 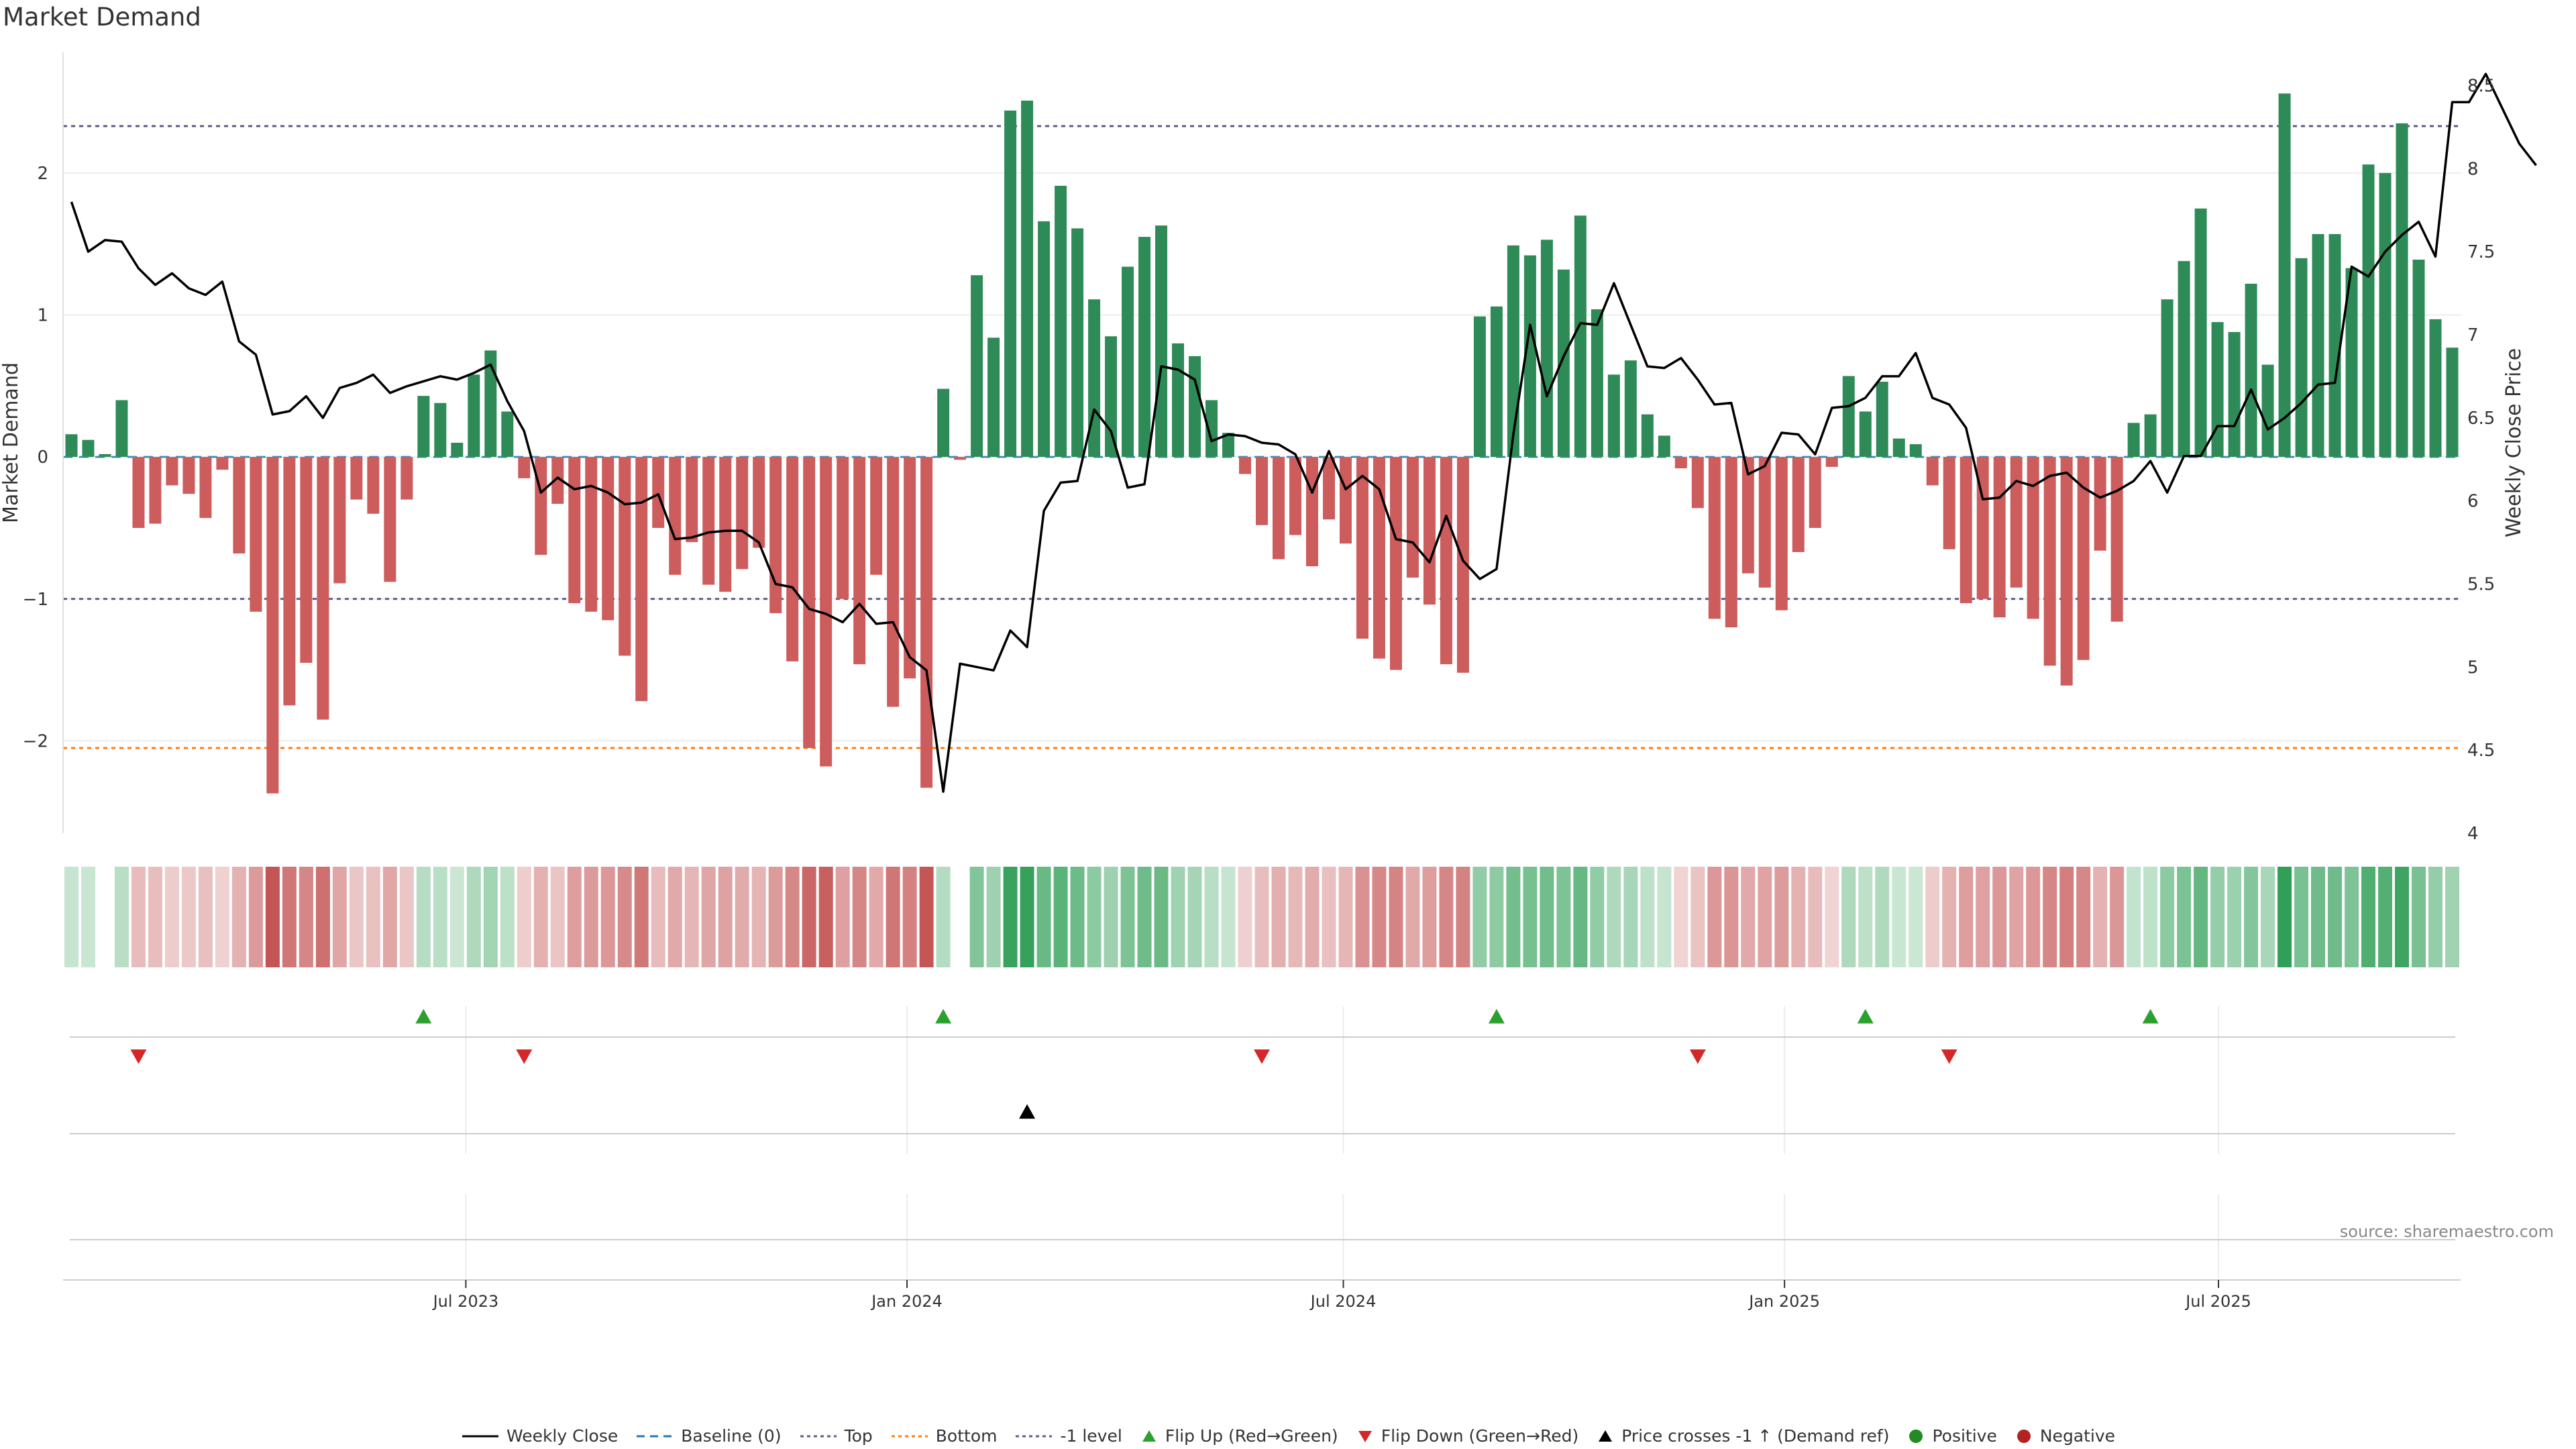 I want to click on y-axis-title: Market Demand, so click(x=11, y=442).